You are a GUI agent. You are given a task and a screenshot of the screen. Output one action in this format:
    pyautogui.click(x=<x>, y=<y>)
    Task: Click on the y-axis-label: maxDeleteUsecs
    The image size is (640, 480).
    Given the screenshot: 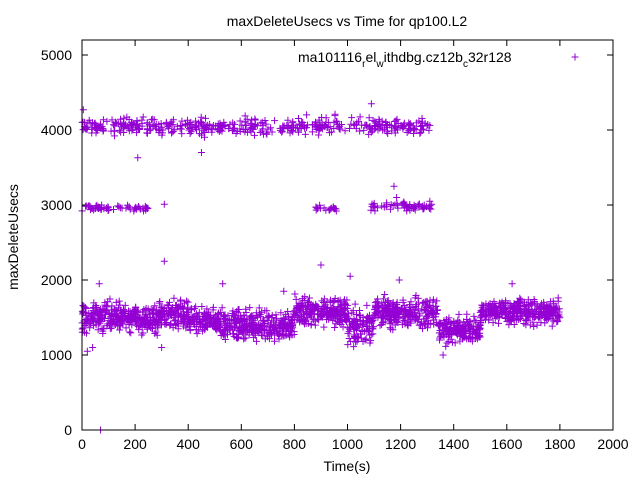 What is the action you would take?
    pyautogui.click(x=13, y=237)
    